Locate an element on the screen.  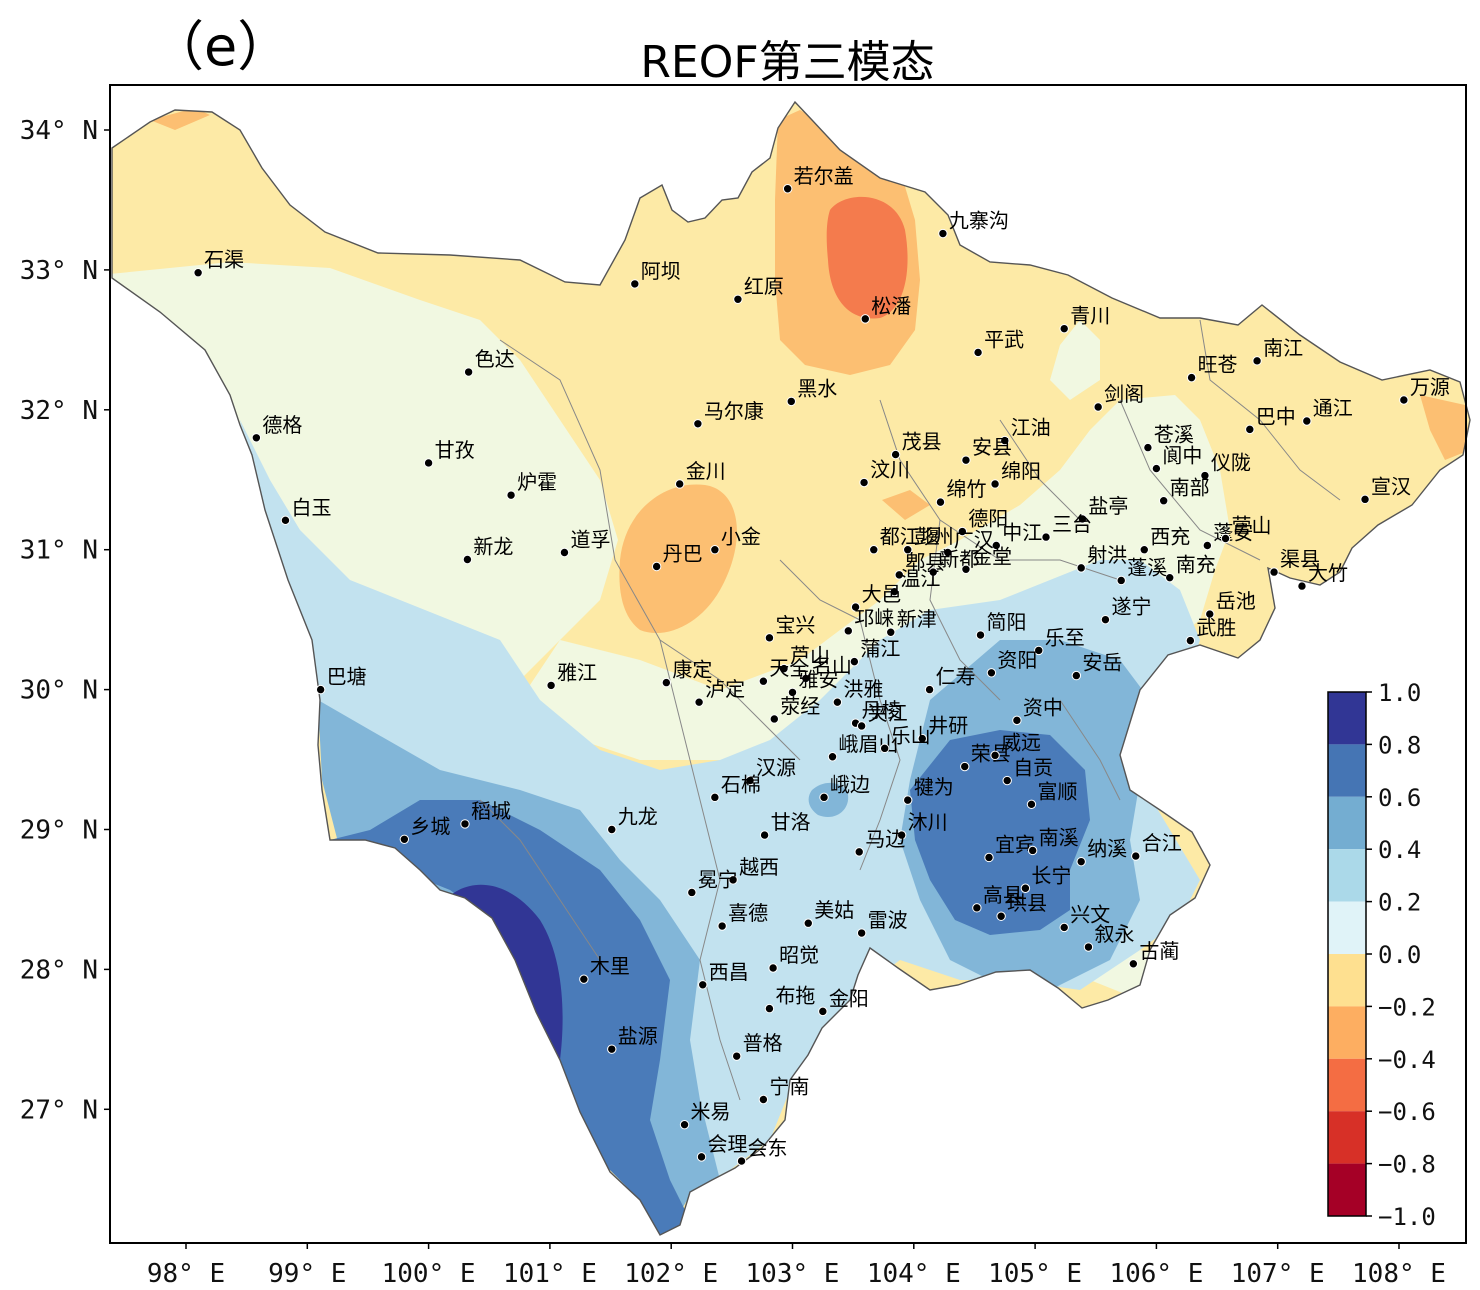
station-label: 长宁 is located at coordinates (1051, 875).